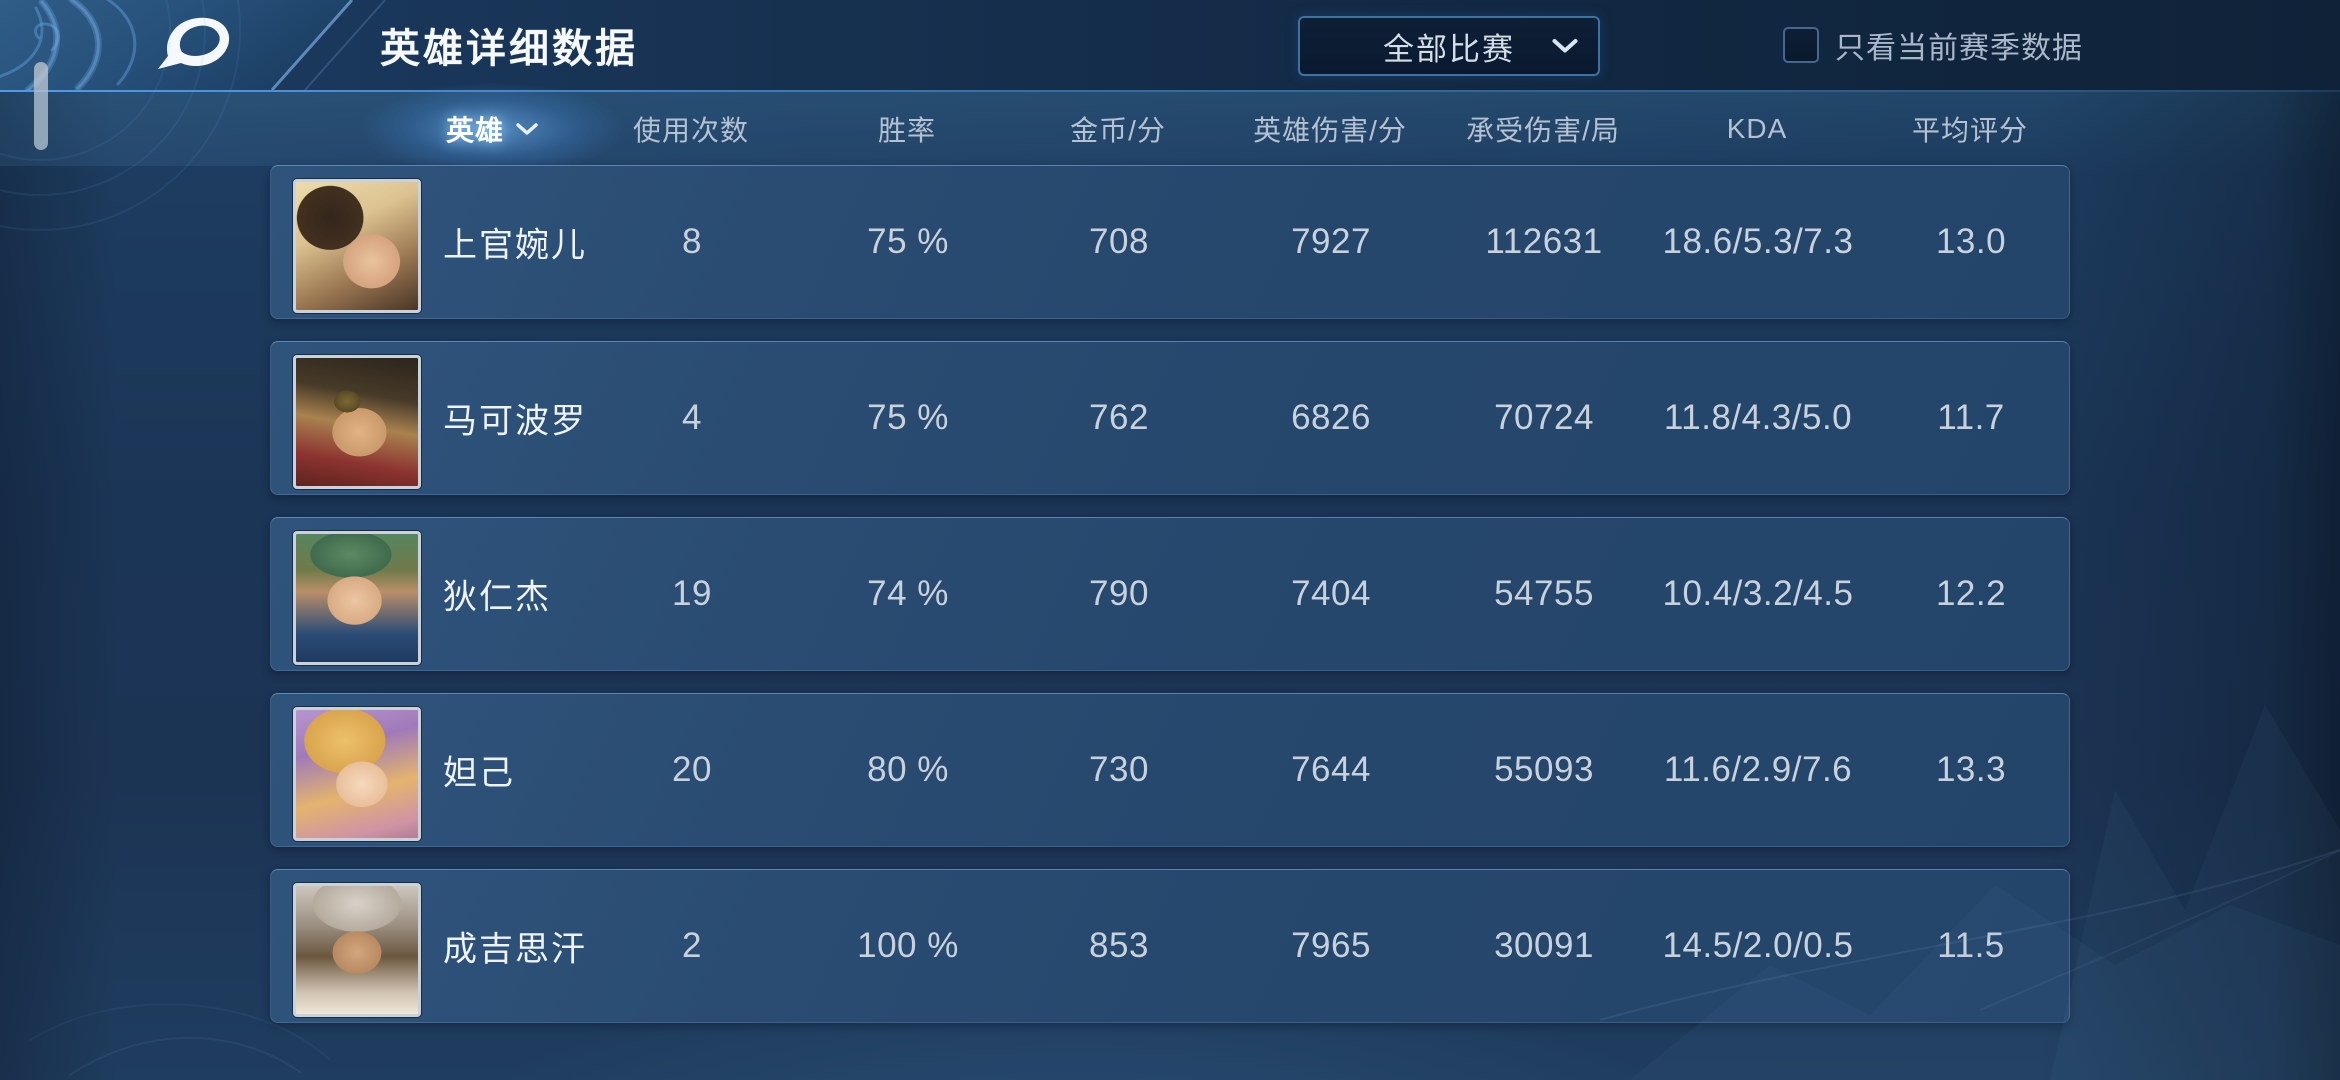  I want to click on cell-kda: 11.6/2.9/7.6, so click(1758, 769).